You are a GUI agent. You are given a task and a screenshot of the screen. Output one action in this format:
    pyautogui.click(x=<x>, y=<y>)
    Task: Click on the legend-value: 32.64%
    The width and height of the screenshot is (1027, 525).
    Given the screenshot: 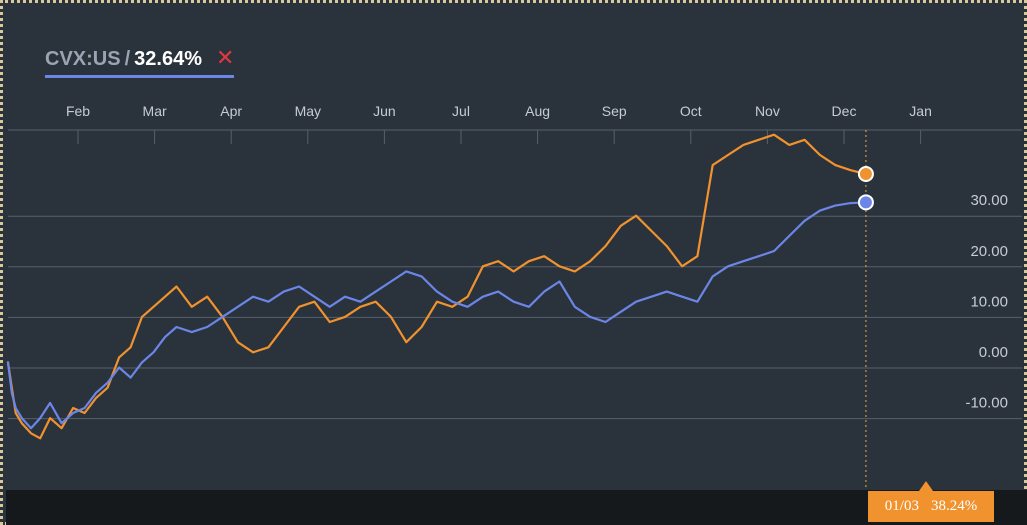 What is the action you would take?
    pyautogui.click(x=168, y=59)
    